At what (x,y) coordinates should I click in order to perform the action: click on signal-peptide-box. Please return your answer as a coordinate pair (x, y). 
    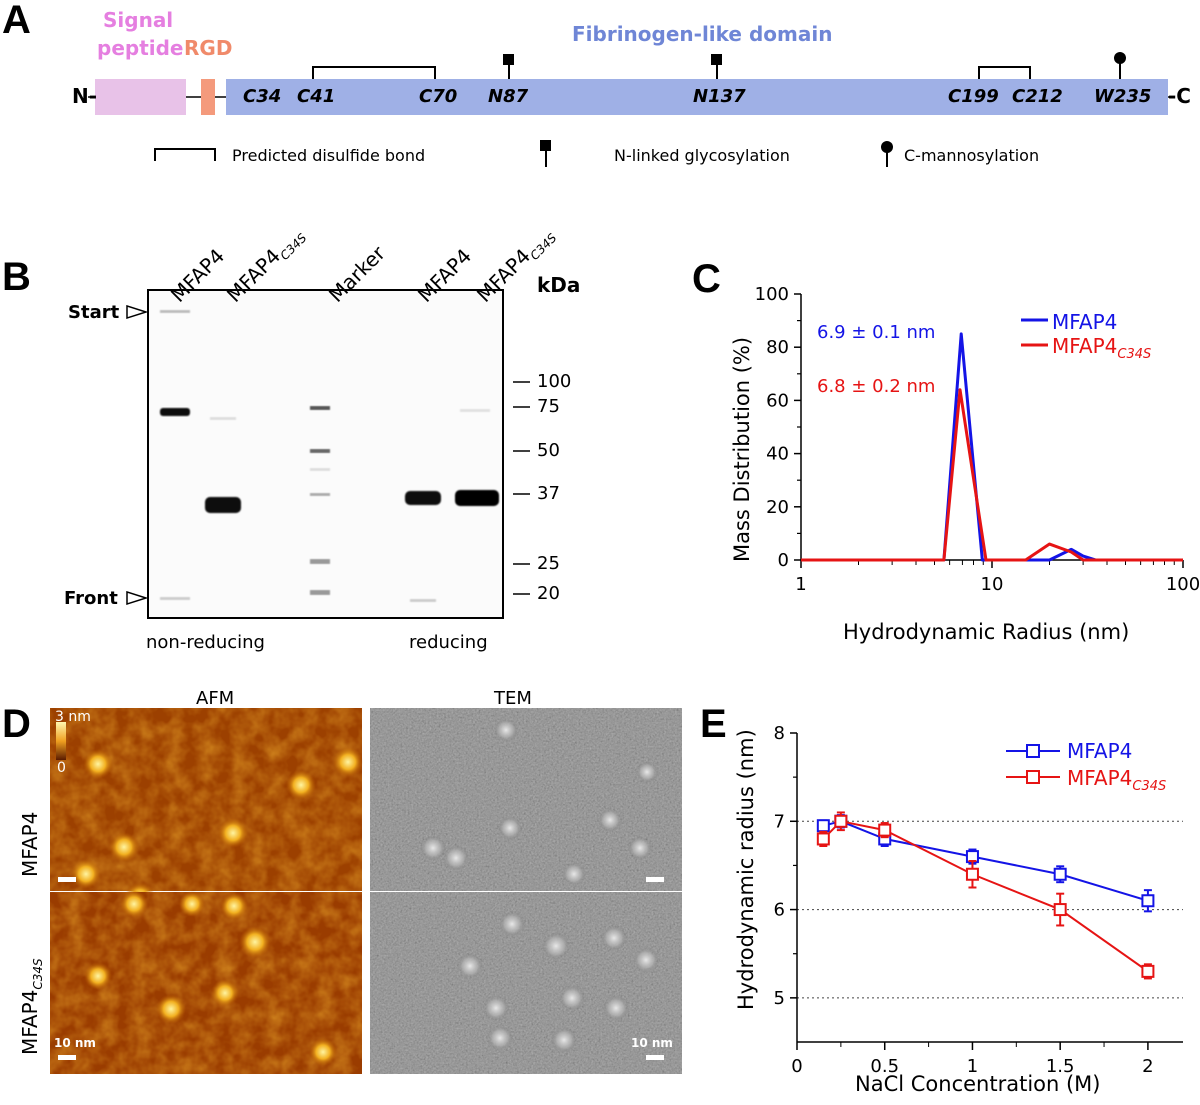
    Looking at the image, I should click on (140, 97).